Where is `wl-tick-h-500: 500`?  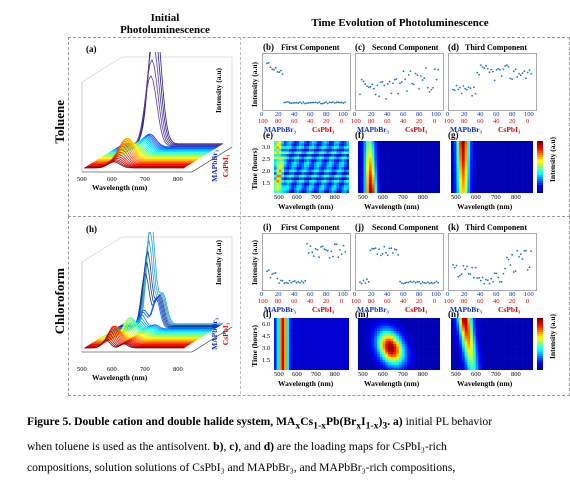 wl-tick-h-500: 500 is located at coordinates (82, 369).